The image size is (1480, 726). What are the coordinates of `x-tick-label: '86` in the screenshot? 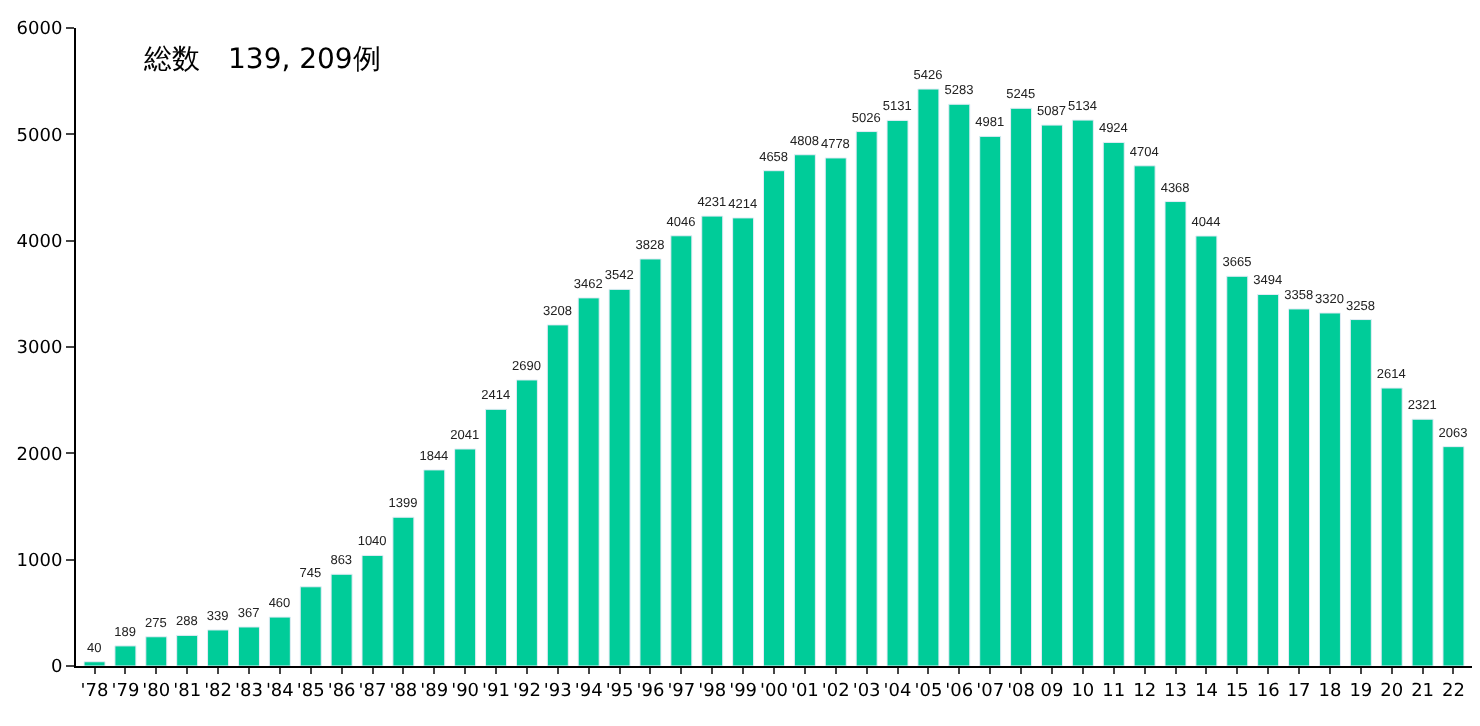 It's located at (342, 691).